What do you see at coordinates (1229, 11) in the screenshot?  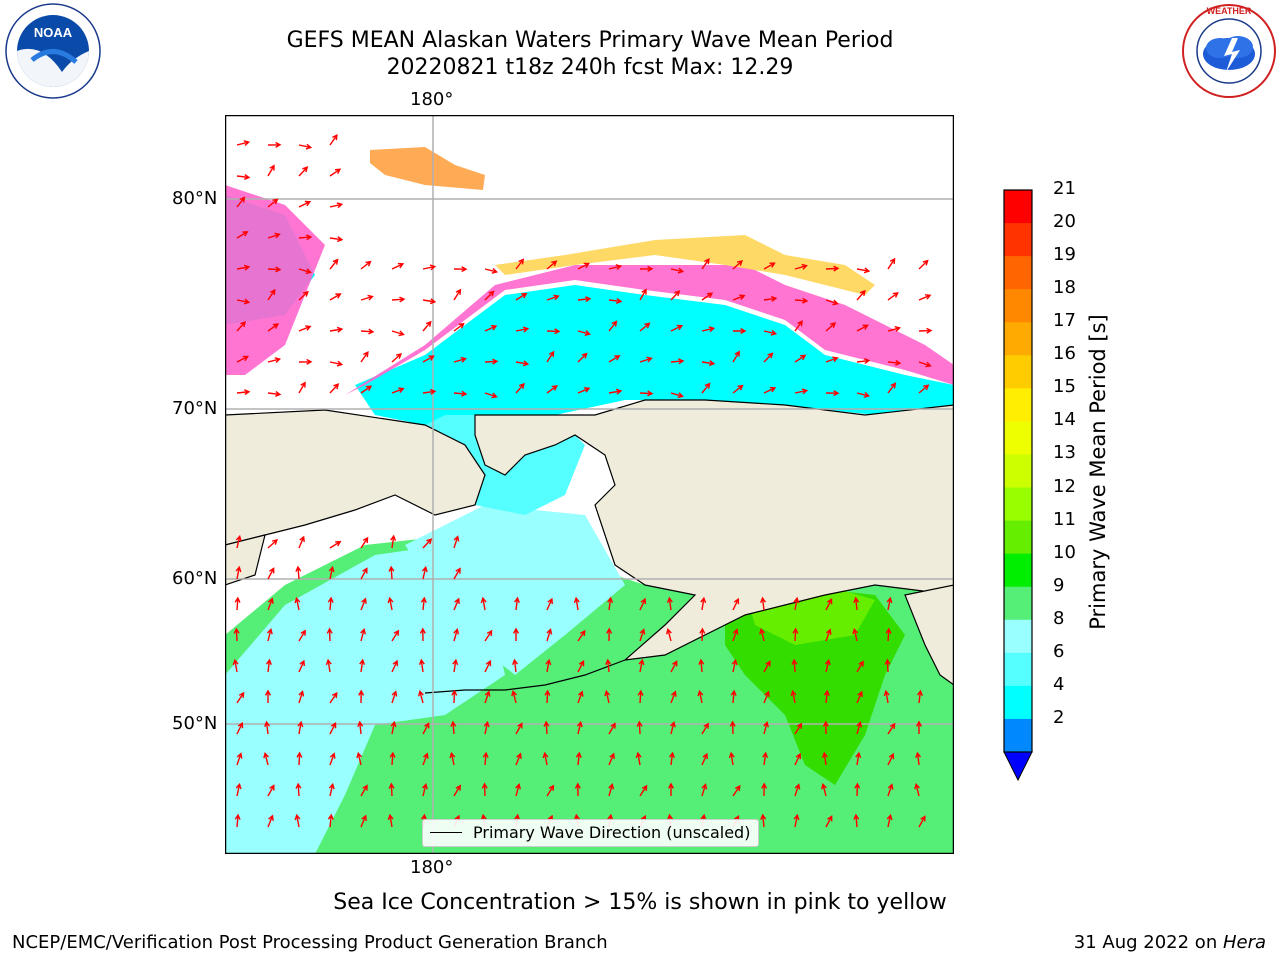 I see `svg-text: WEATHER` at bounding box center [1229, 11].